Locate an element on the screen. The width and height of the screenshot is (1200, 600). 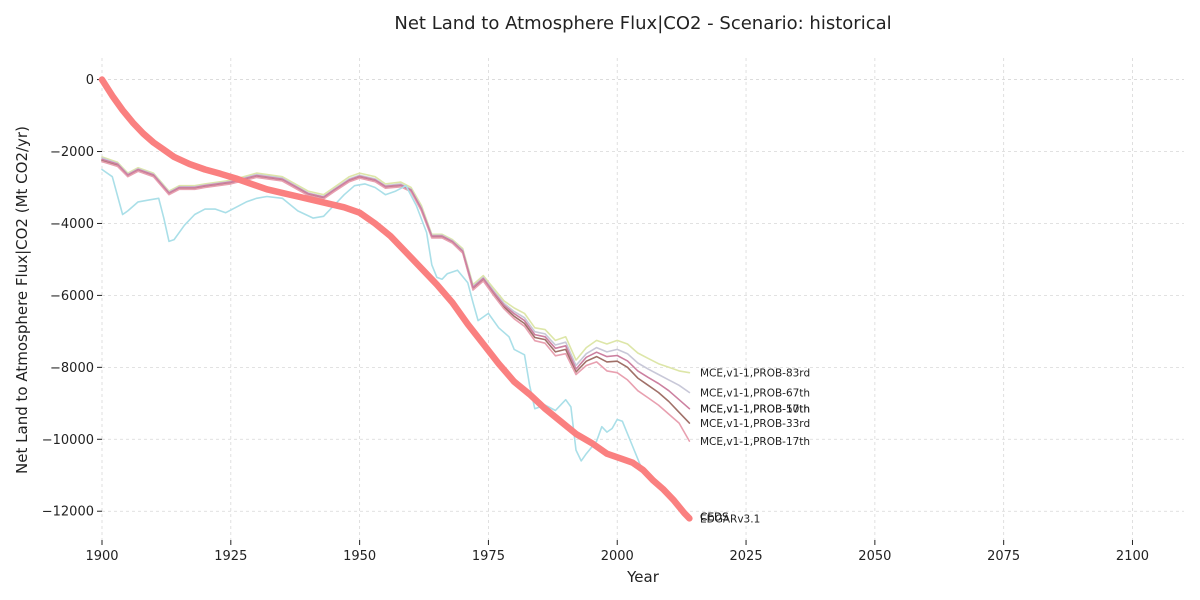
x-tick-label: 2000 is located at coordinates (617, 556).